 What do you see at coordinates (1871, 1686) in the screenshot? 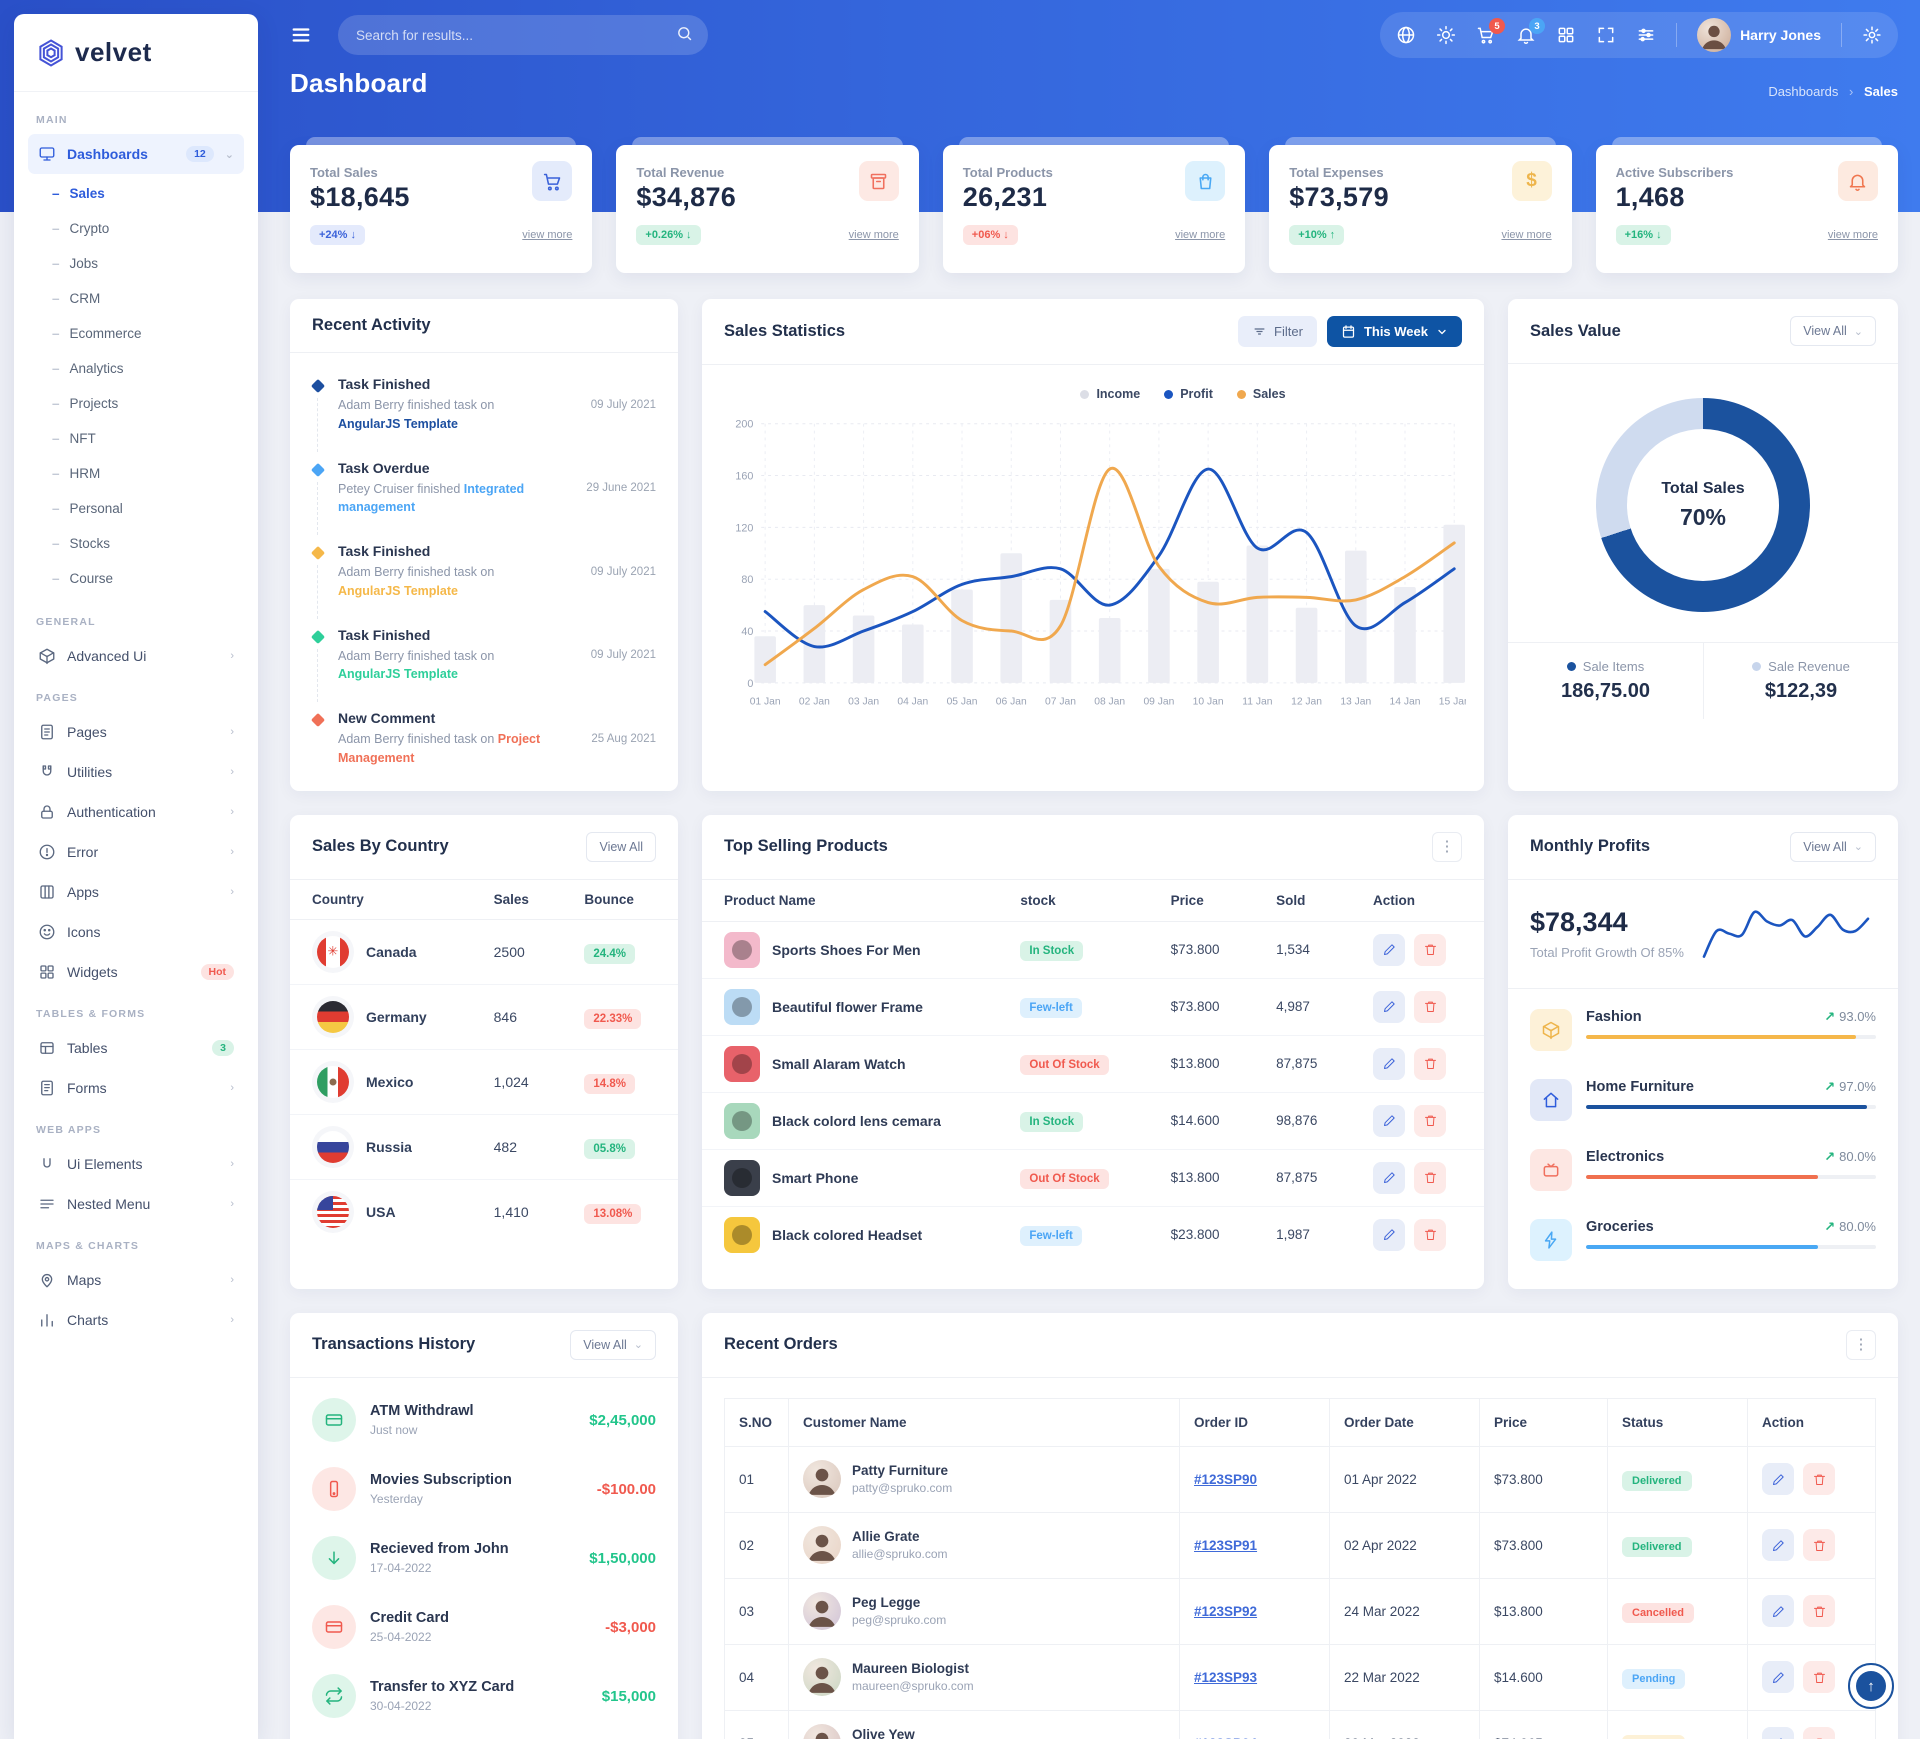
I see `scroll-top-button: ↑` at bounding box center [1871, 1686].